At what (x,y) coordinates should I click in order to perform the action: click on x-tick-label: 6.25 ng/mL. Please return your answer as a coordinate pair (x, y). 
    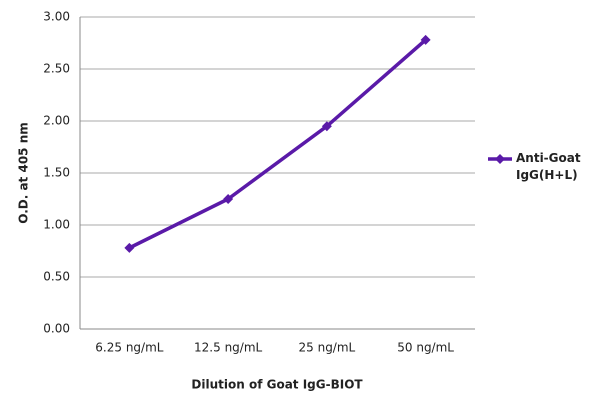
    Looking at the image, I should click on (129, 348).